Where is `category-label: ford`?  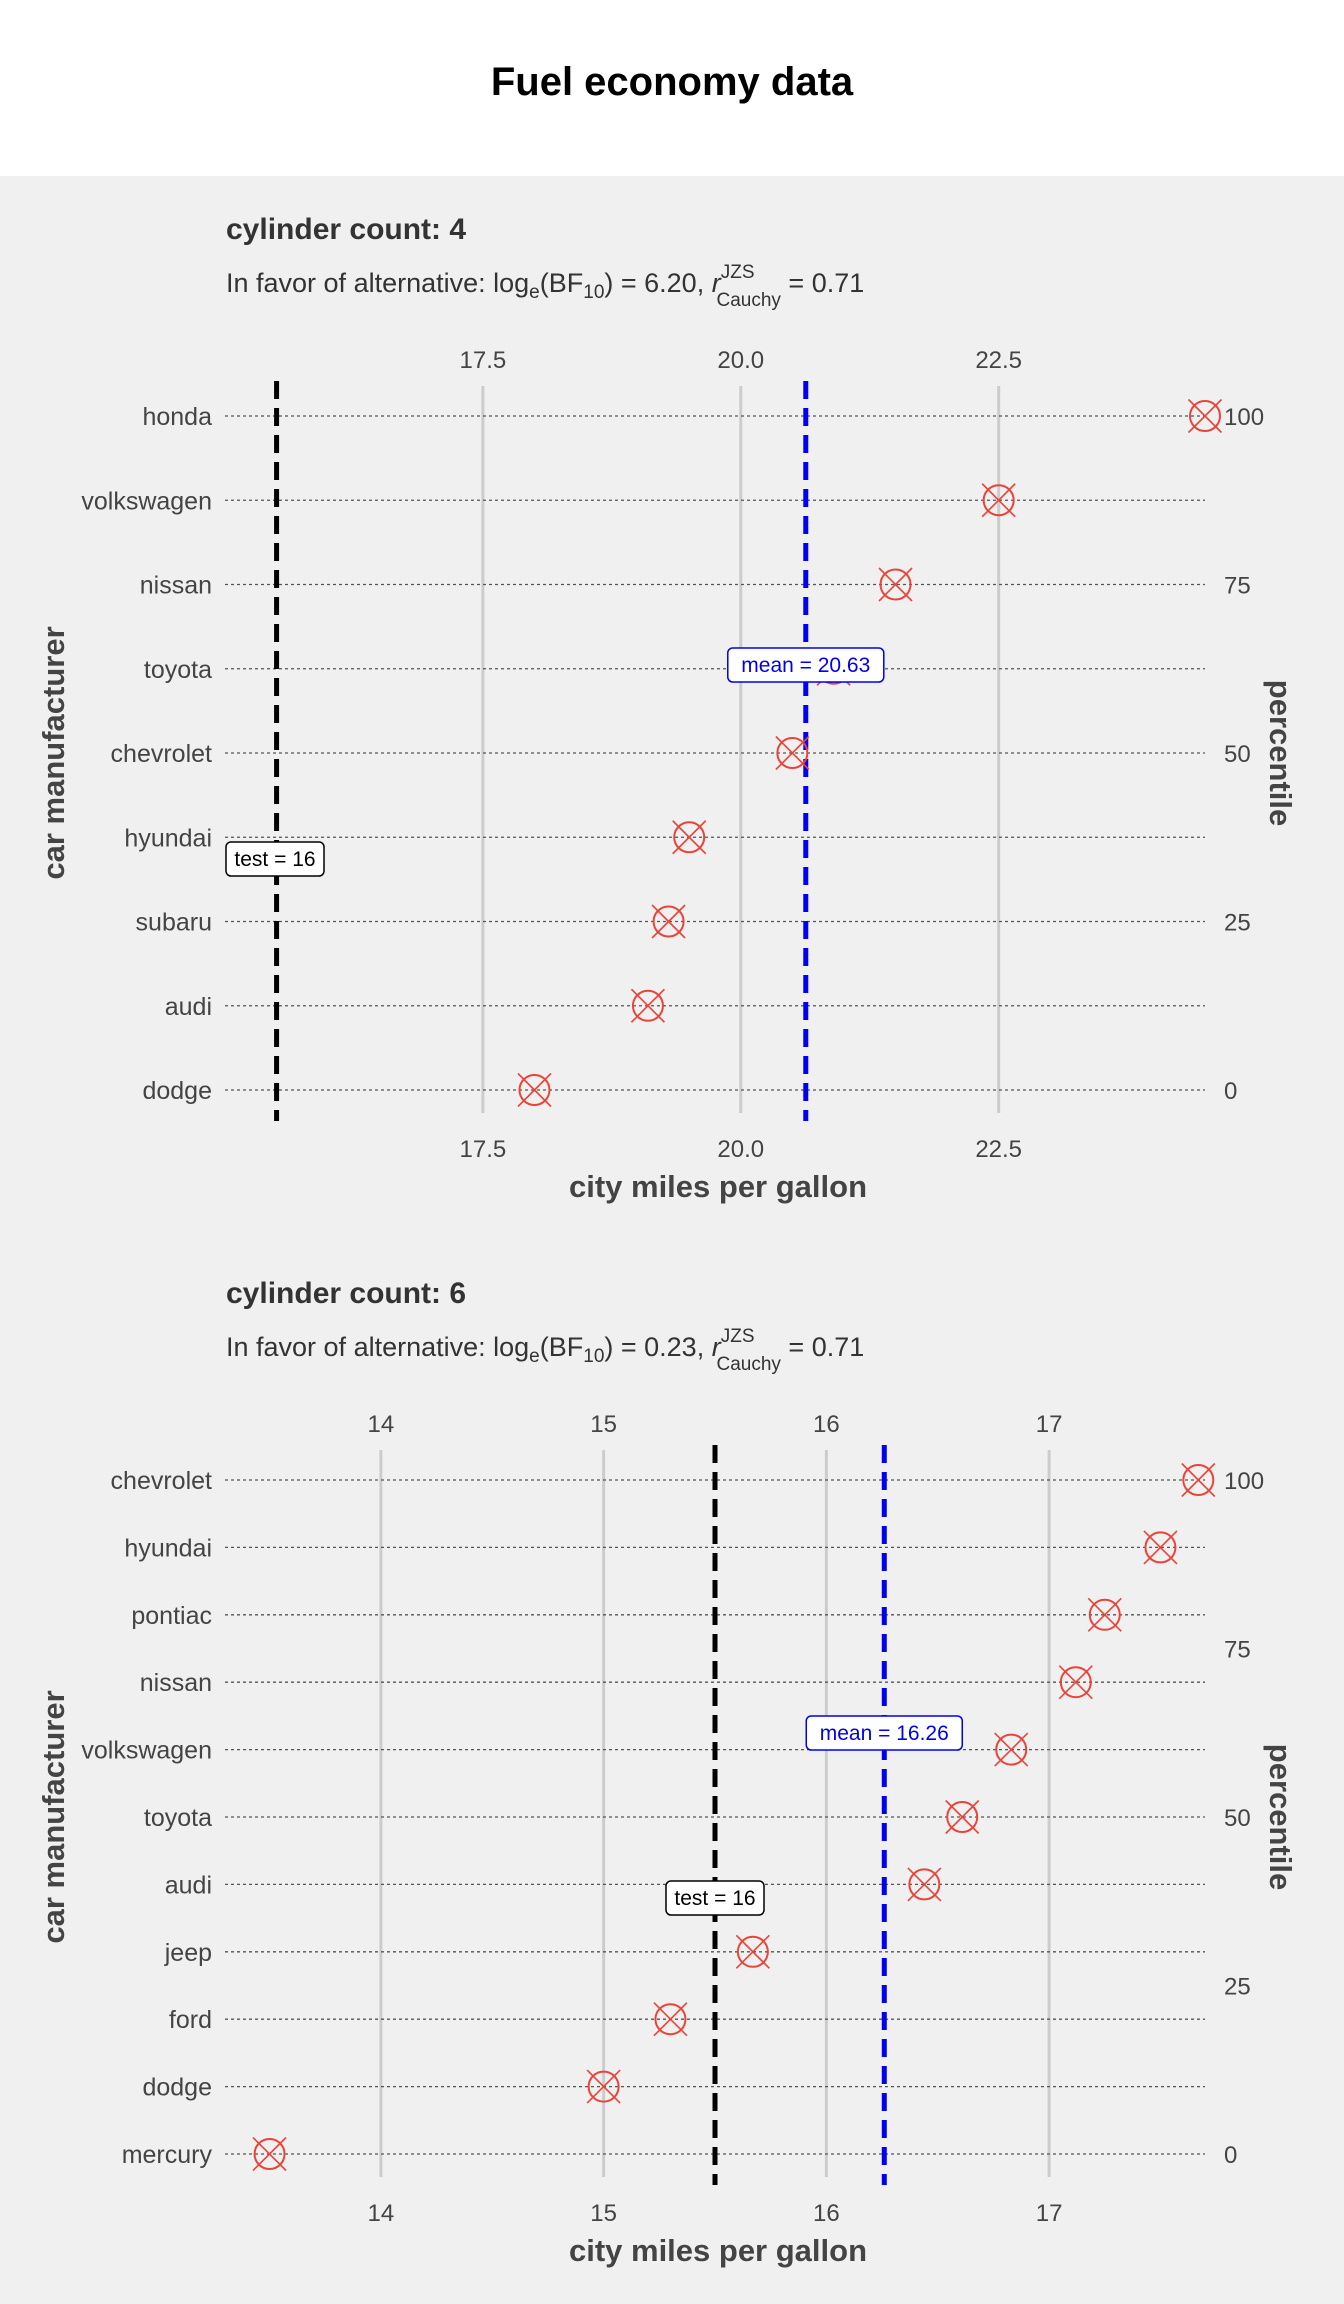 category-label: ford is located at coordinates (190, 2020).